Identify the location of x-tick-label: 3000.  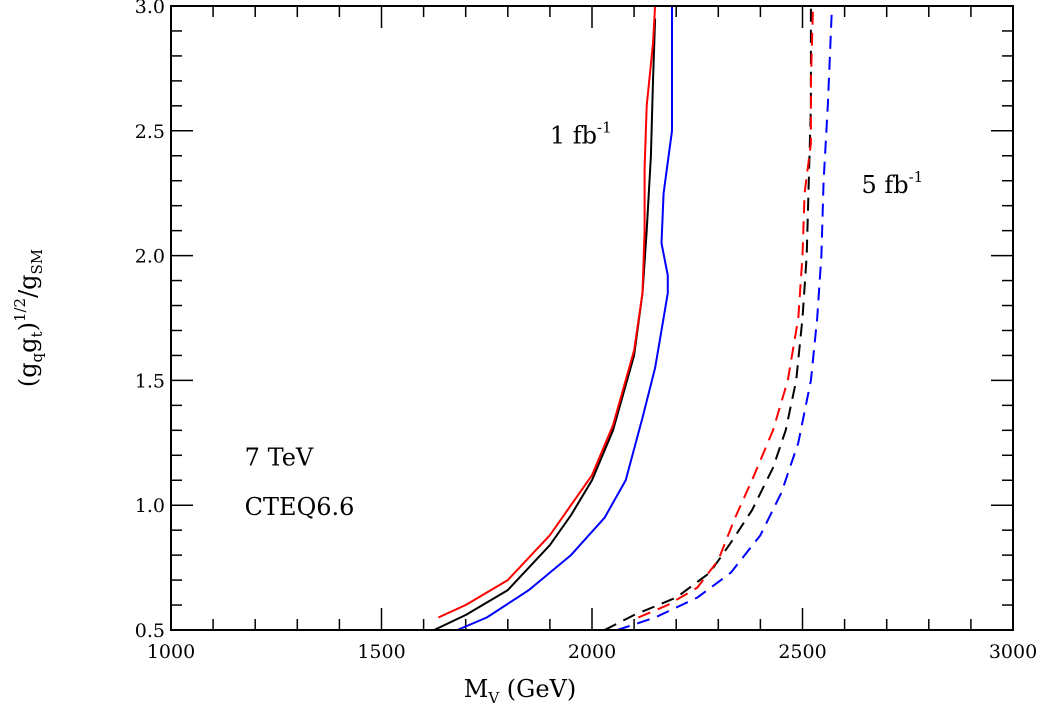
(1013, 652).